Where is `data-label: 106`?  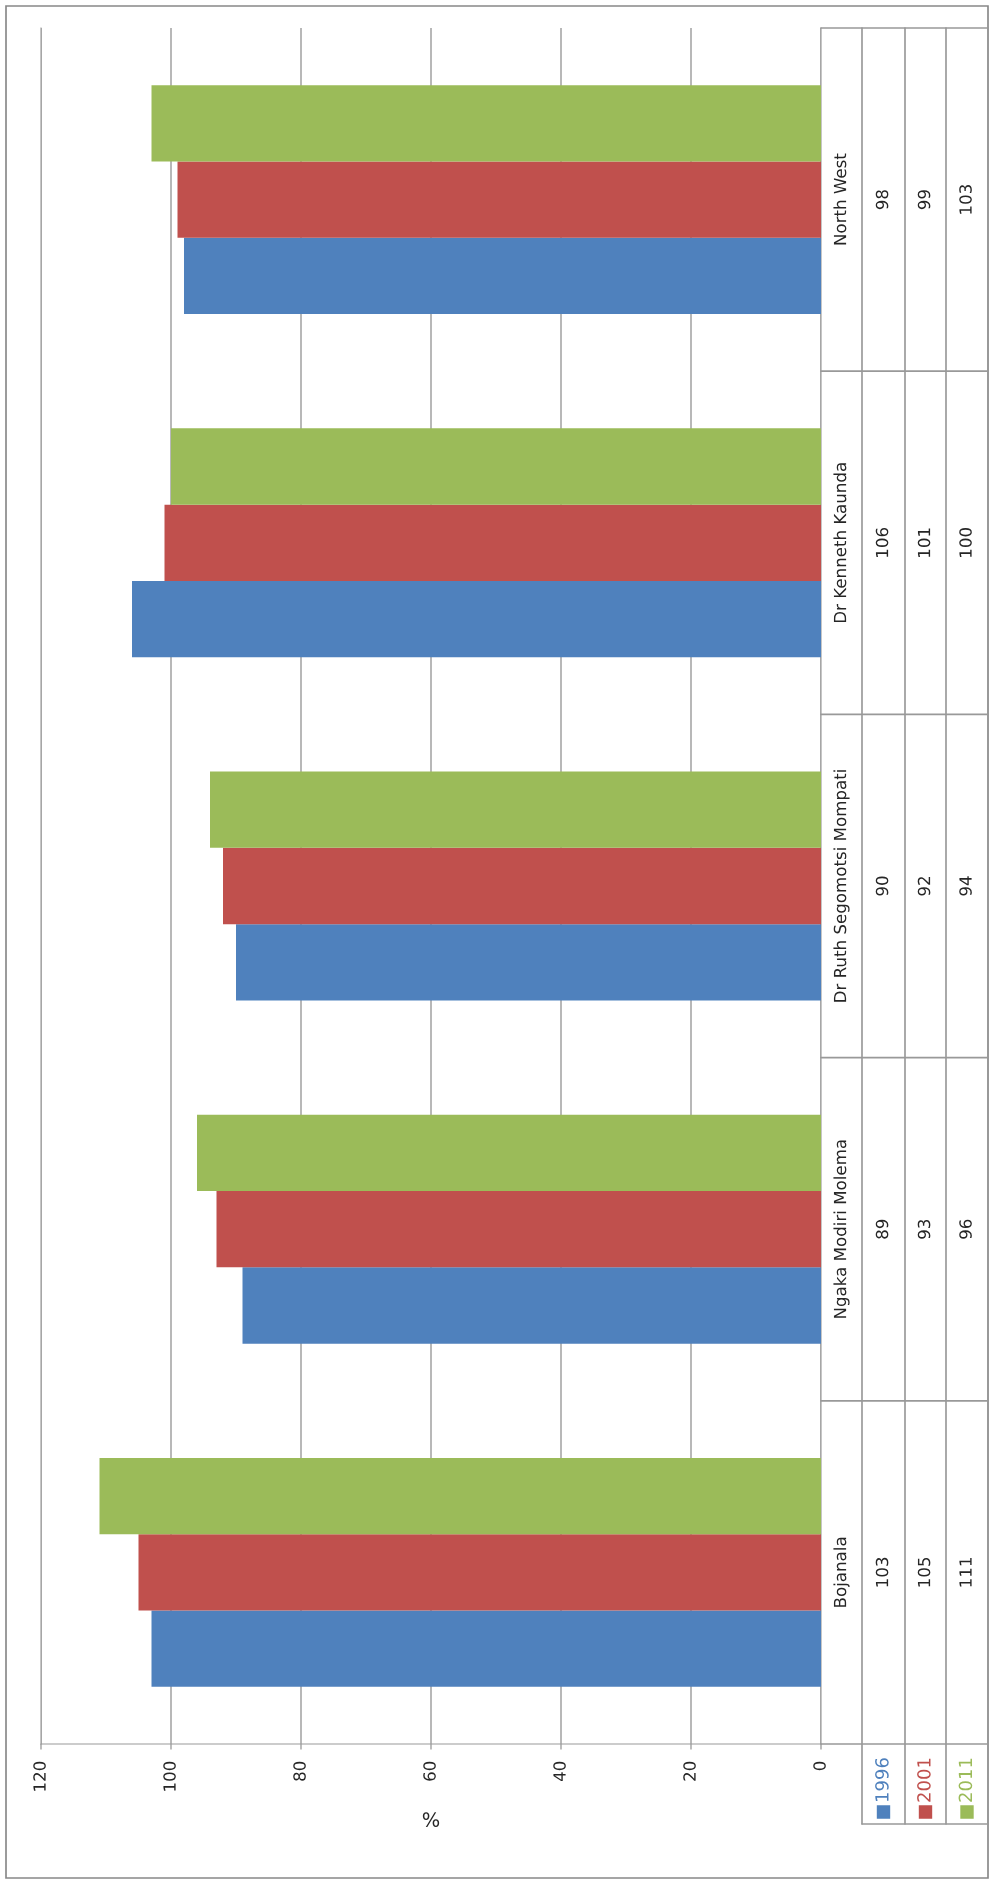 data-label: 106 is located at coordinates (882, 542).